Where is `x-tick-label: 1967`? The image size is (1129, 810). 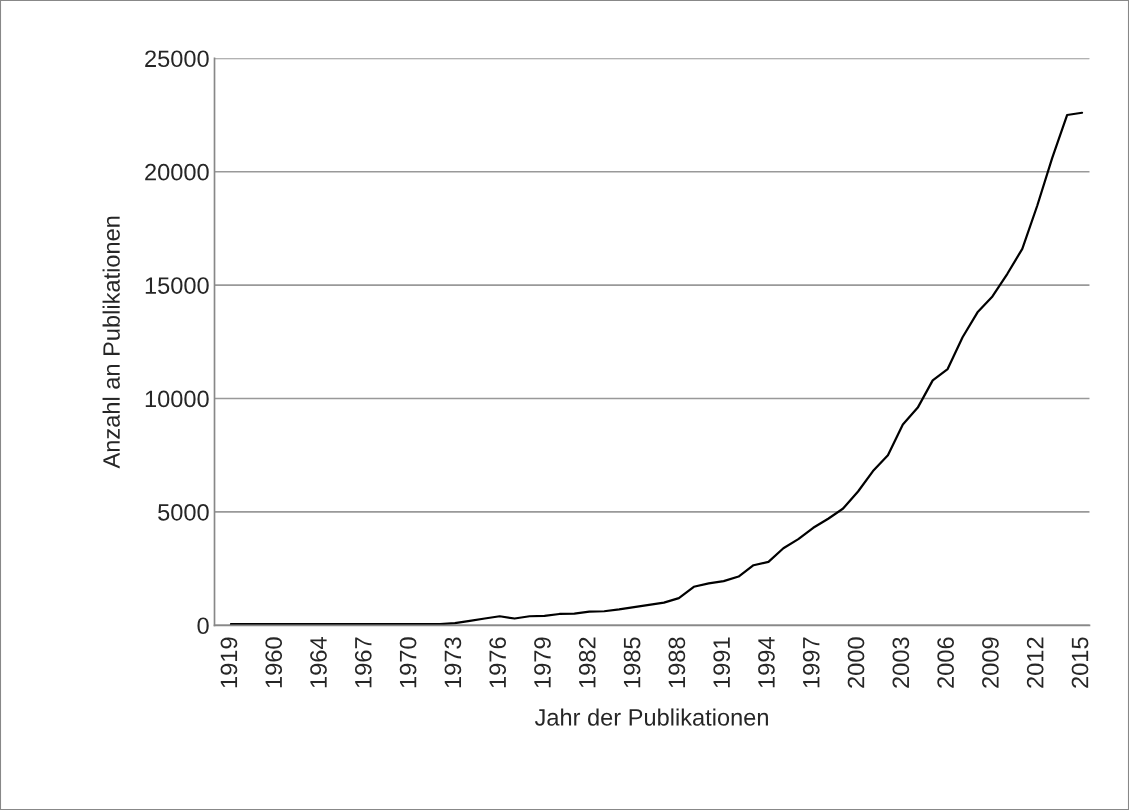
x-tick-label: 1967 is located at coordinates (363, 662).